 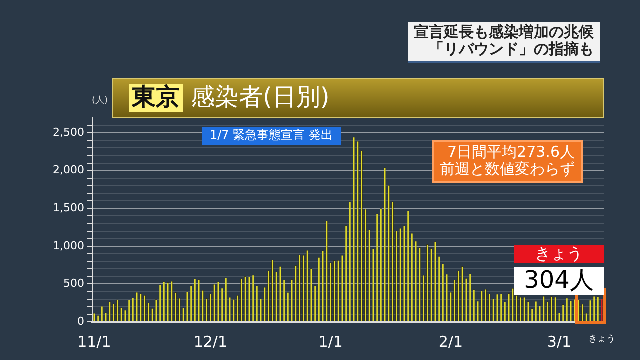 I want to click on y-axis-title: (人), so click(x=100, y=101).